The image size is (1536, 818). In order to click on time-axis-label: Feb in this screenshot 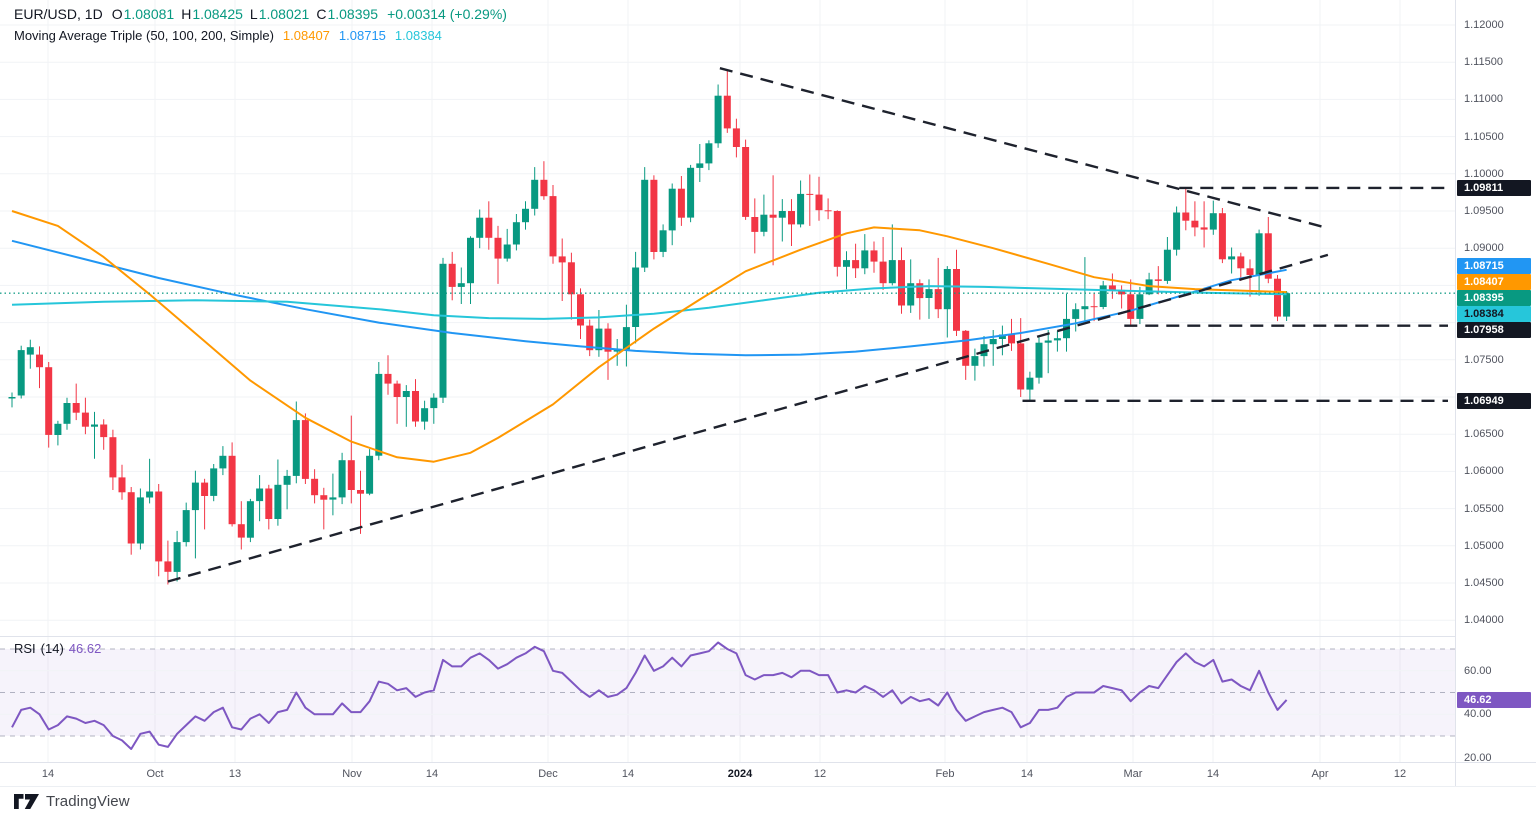, I will do `click(945, 774)`.